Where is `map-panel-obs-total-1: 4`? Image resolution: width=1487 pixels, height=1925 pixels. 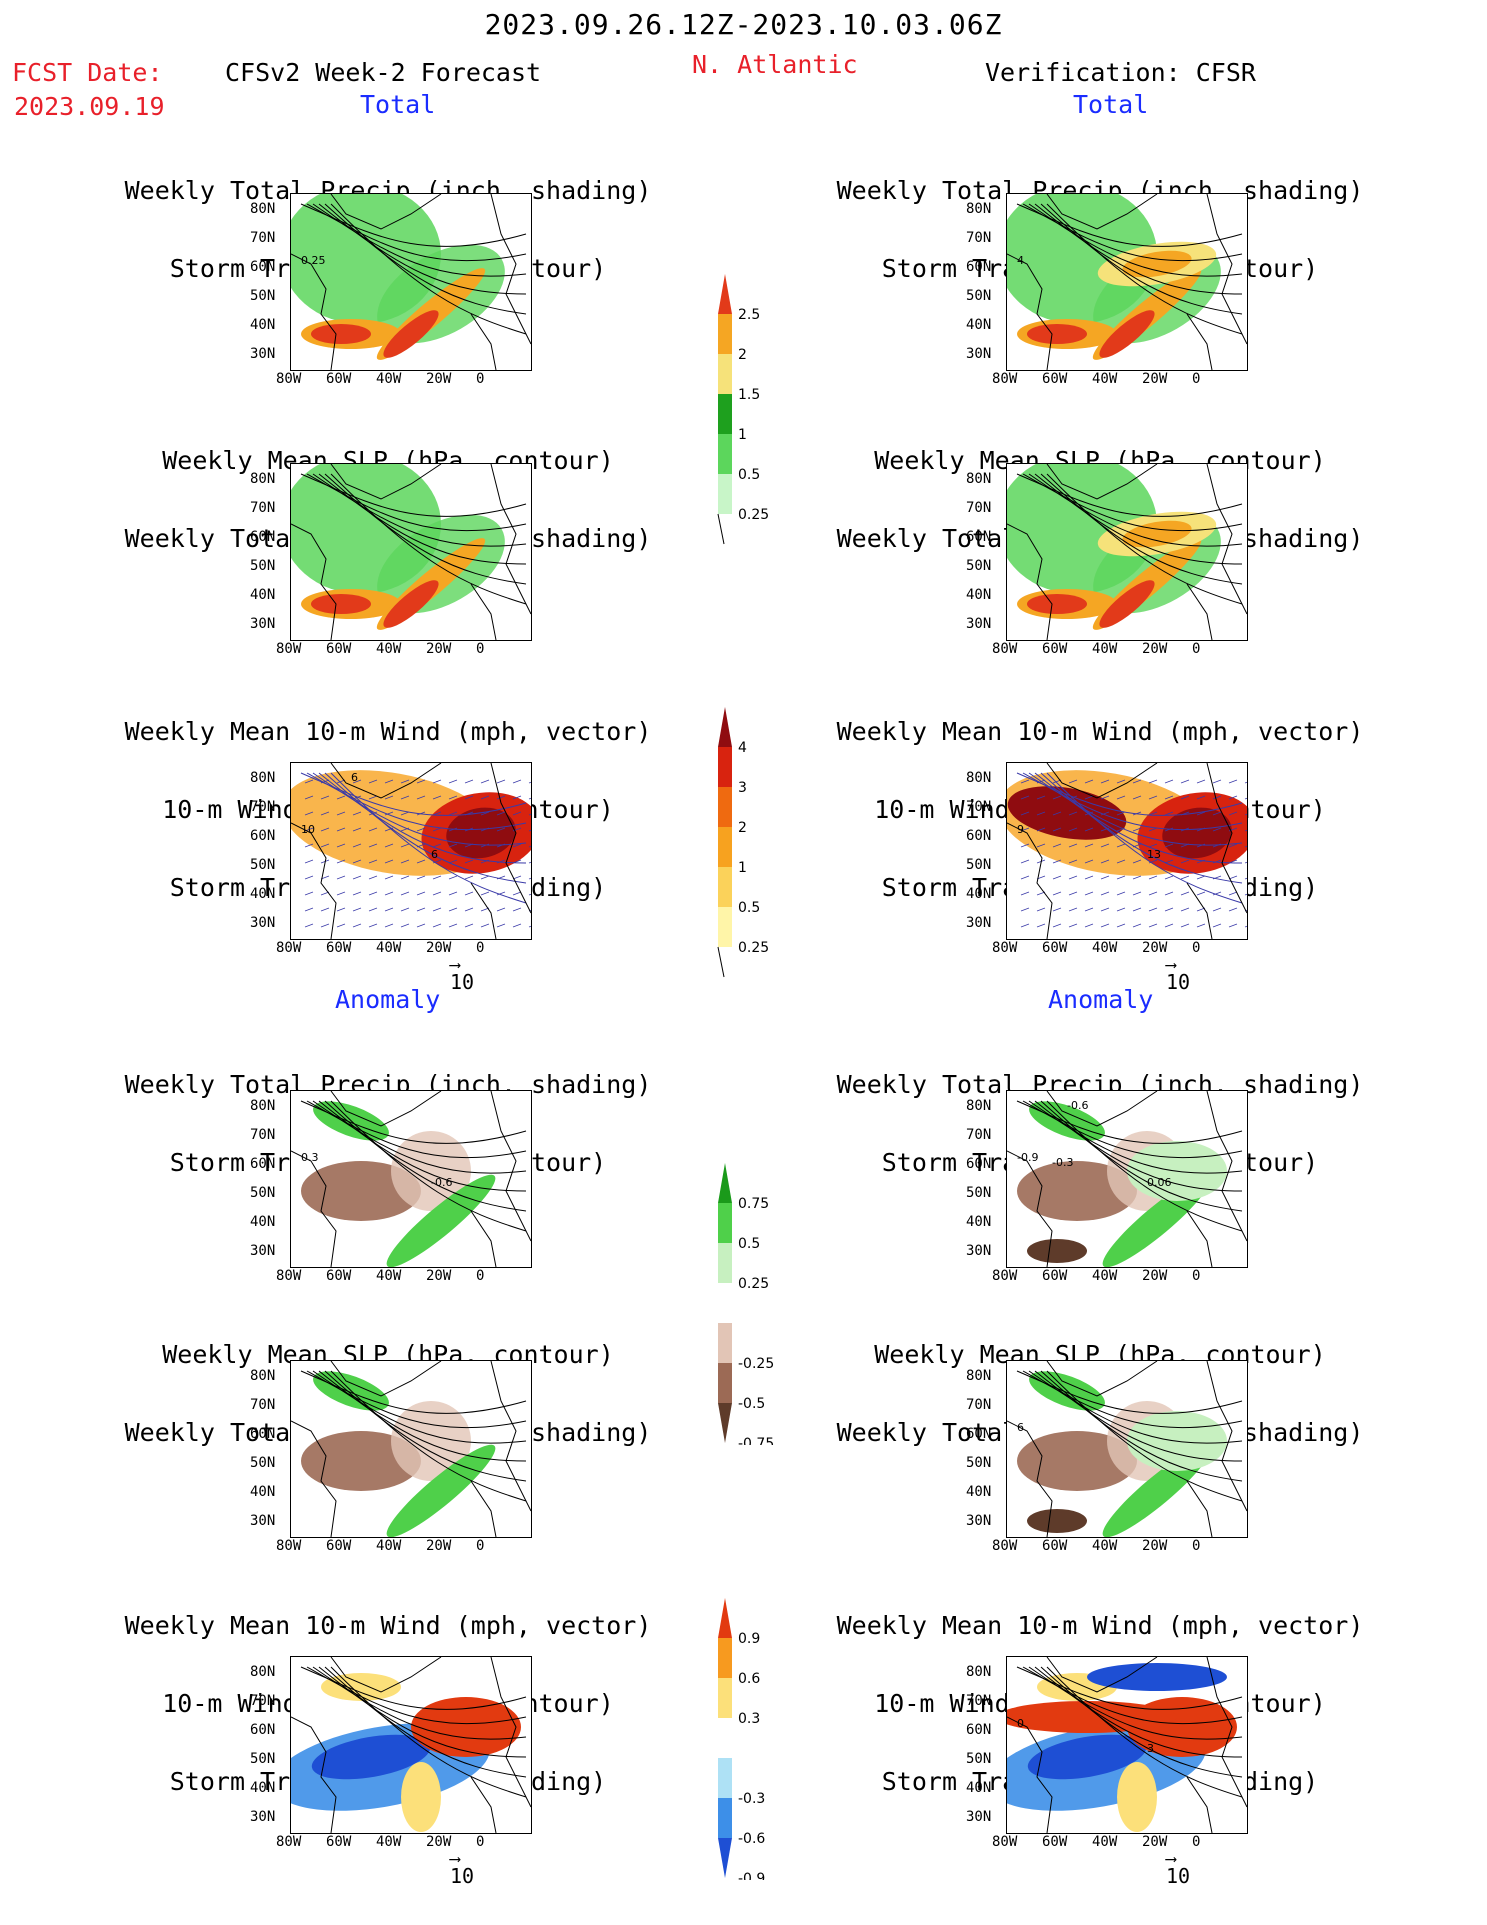 map-panel-obs-total-1: 4 is located at coordinates (1127, 282).